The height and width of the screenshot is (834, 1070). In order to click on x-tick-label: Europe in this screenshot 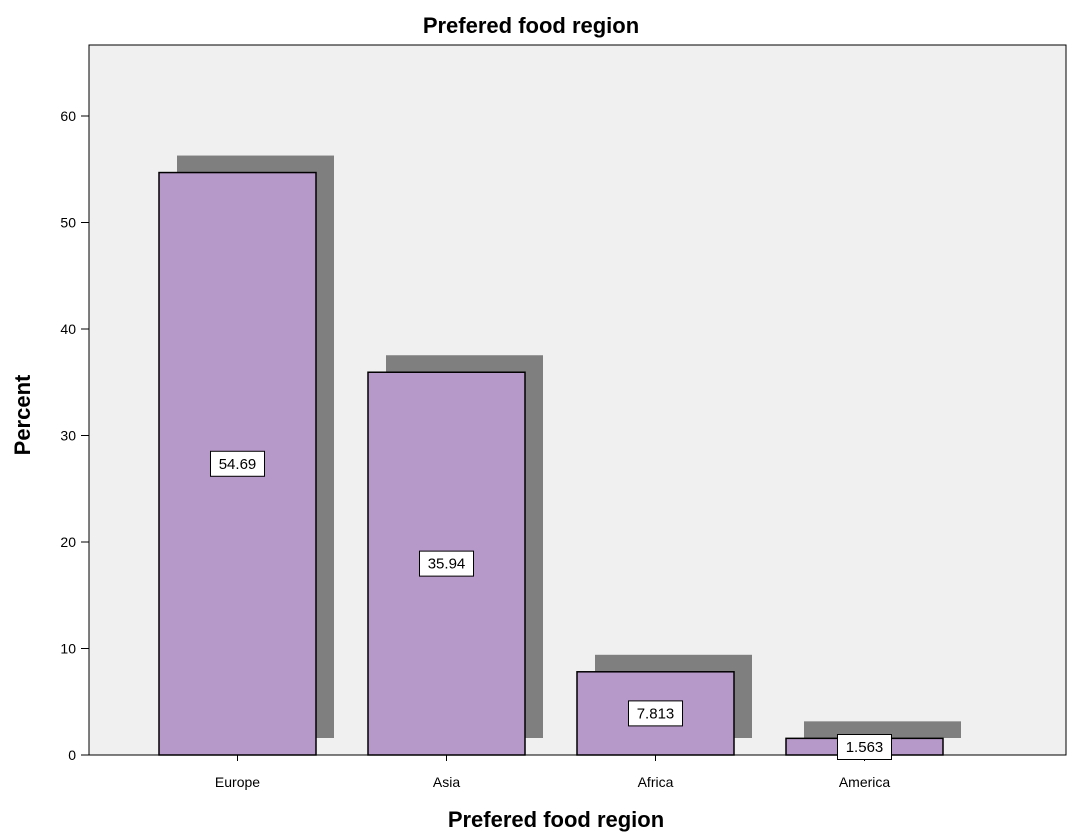, I will do `click(237, 782)`.